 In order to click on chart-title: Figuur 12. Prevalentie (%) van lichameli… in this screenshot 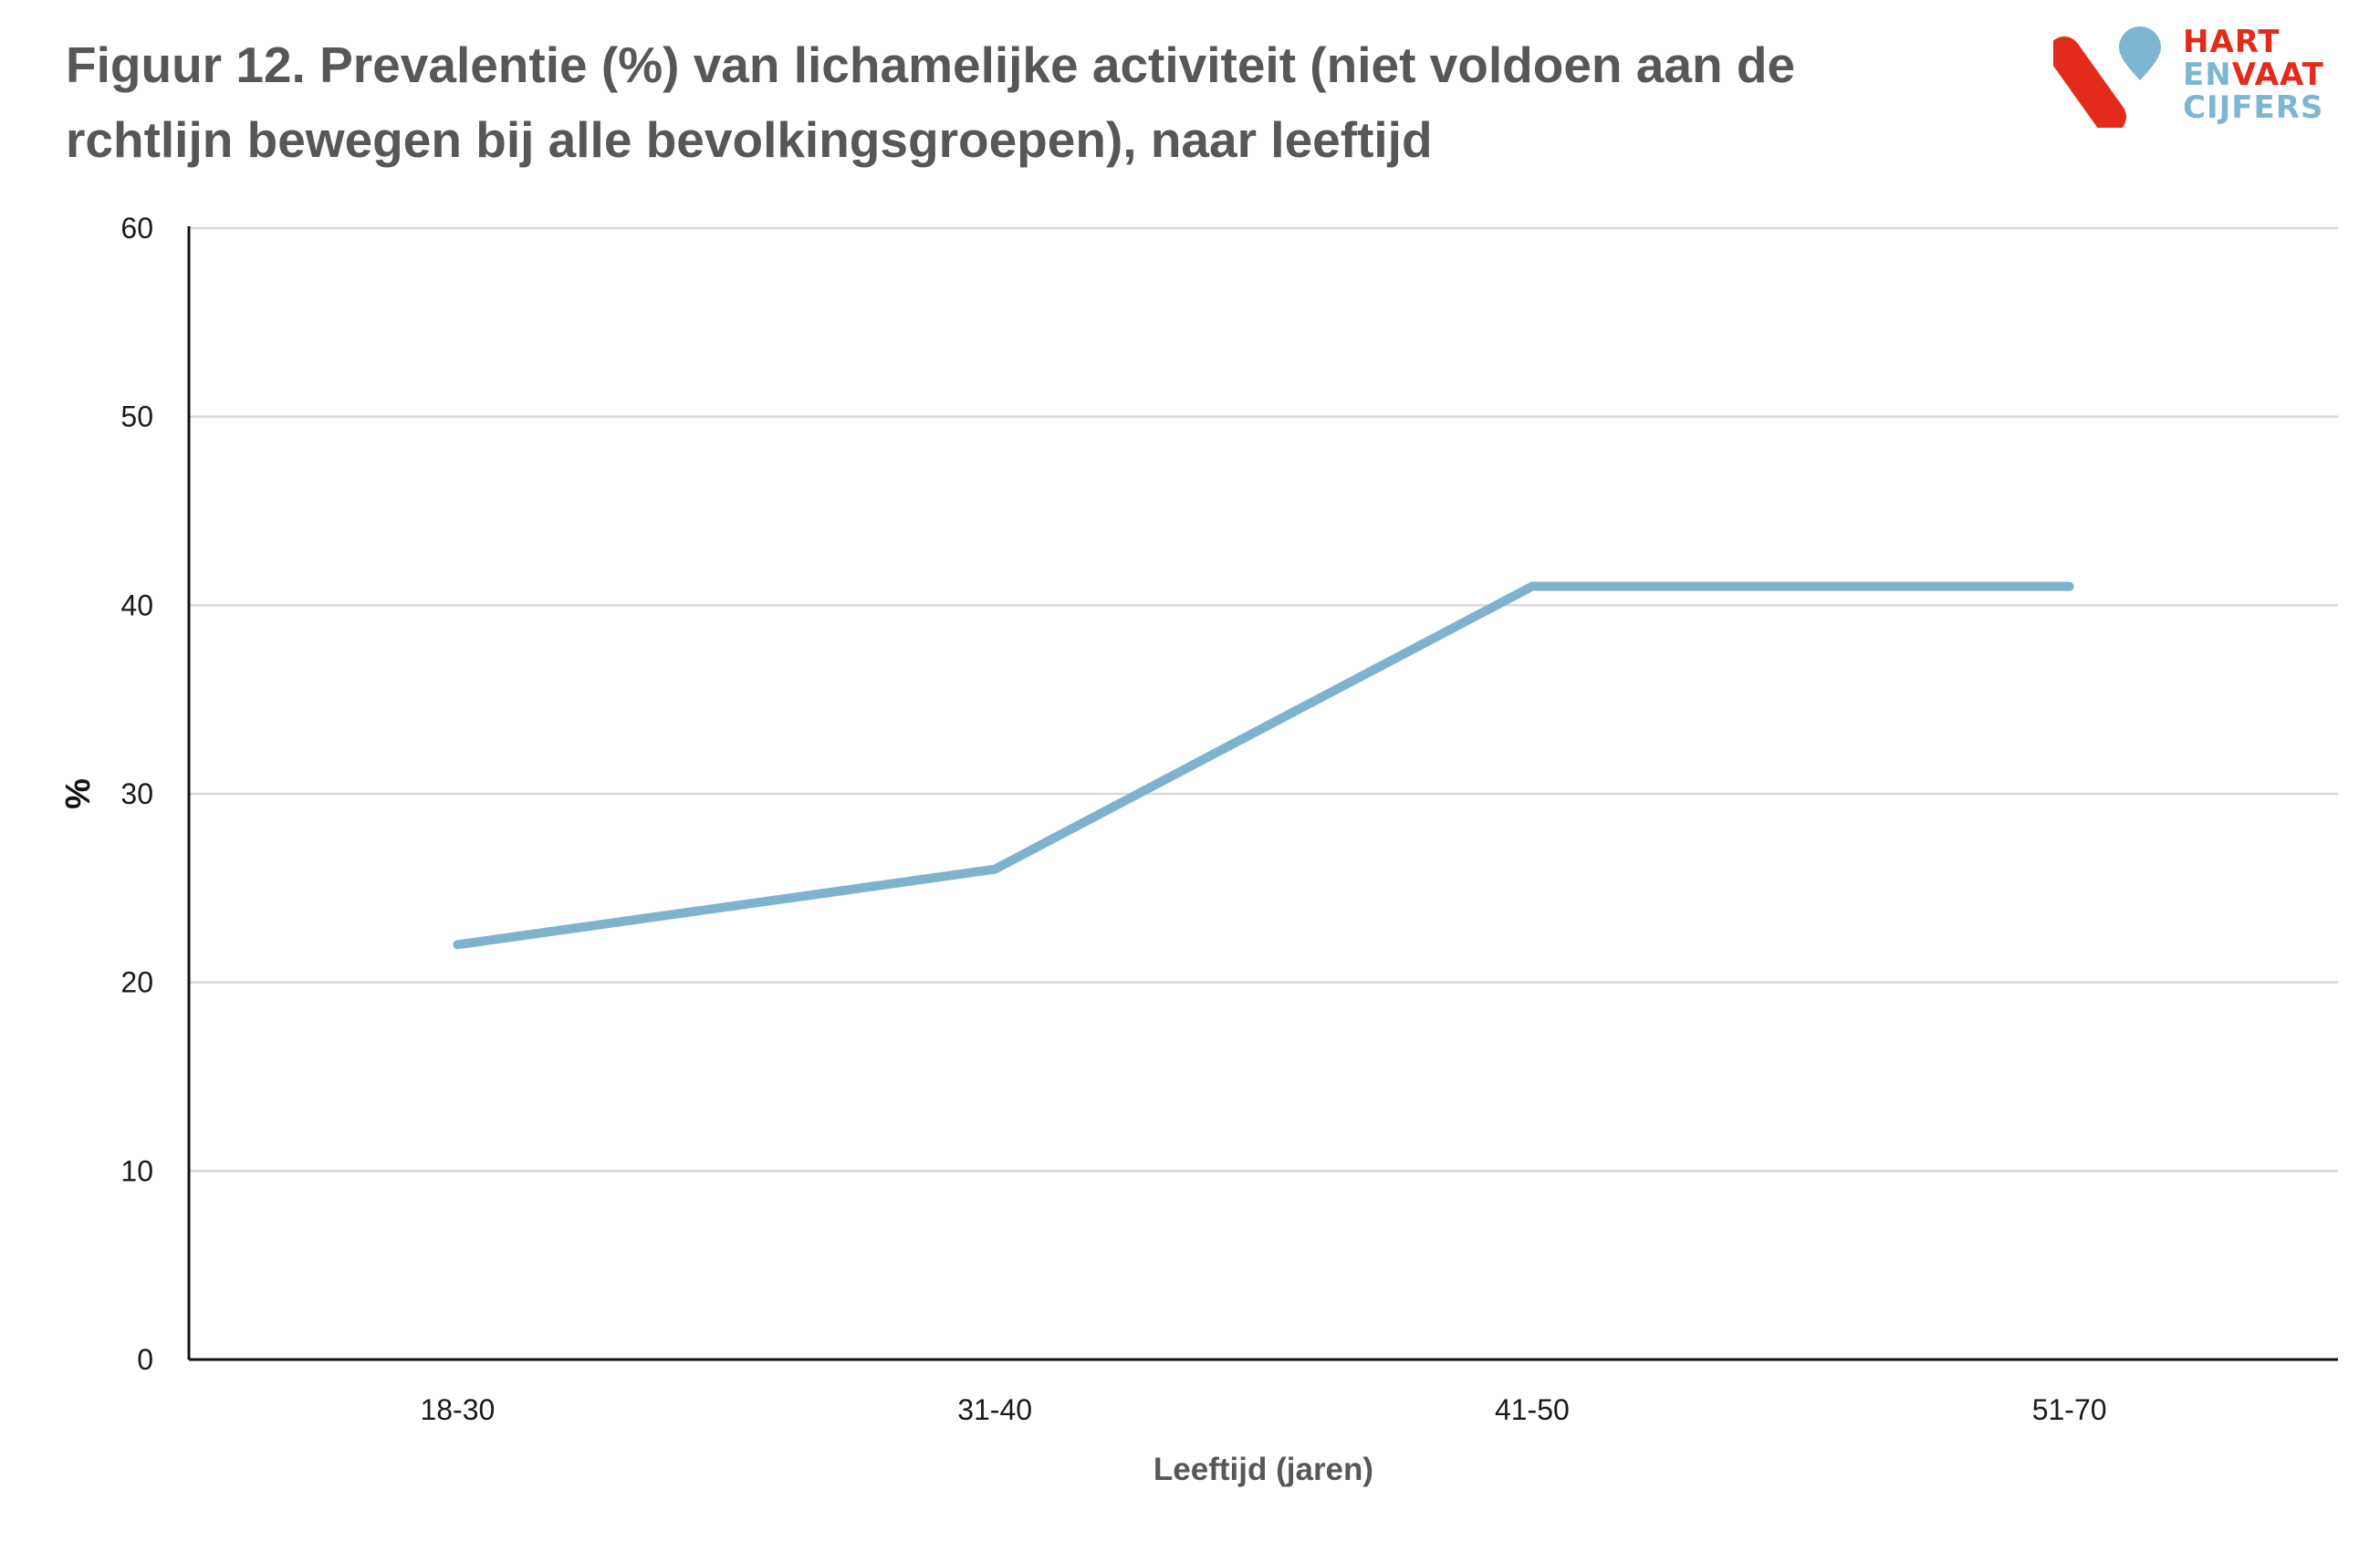, I will do `click(931, 102)`.